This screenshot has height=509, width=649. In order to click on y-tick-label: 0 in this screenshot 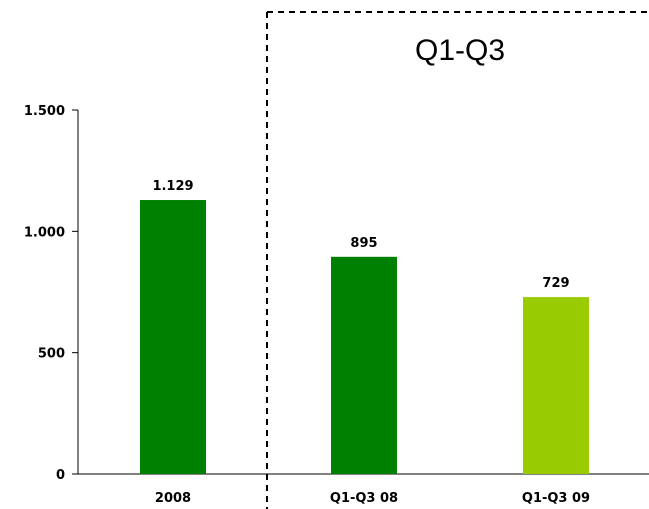, I will do `click(60, 475)`.